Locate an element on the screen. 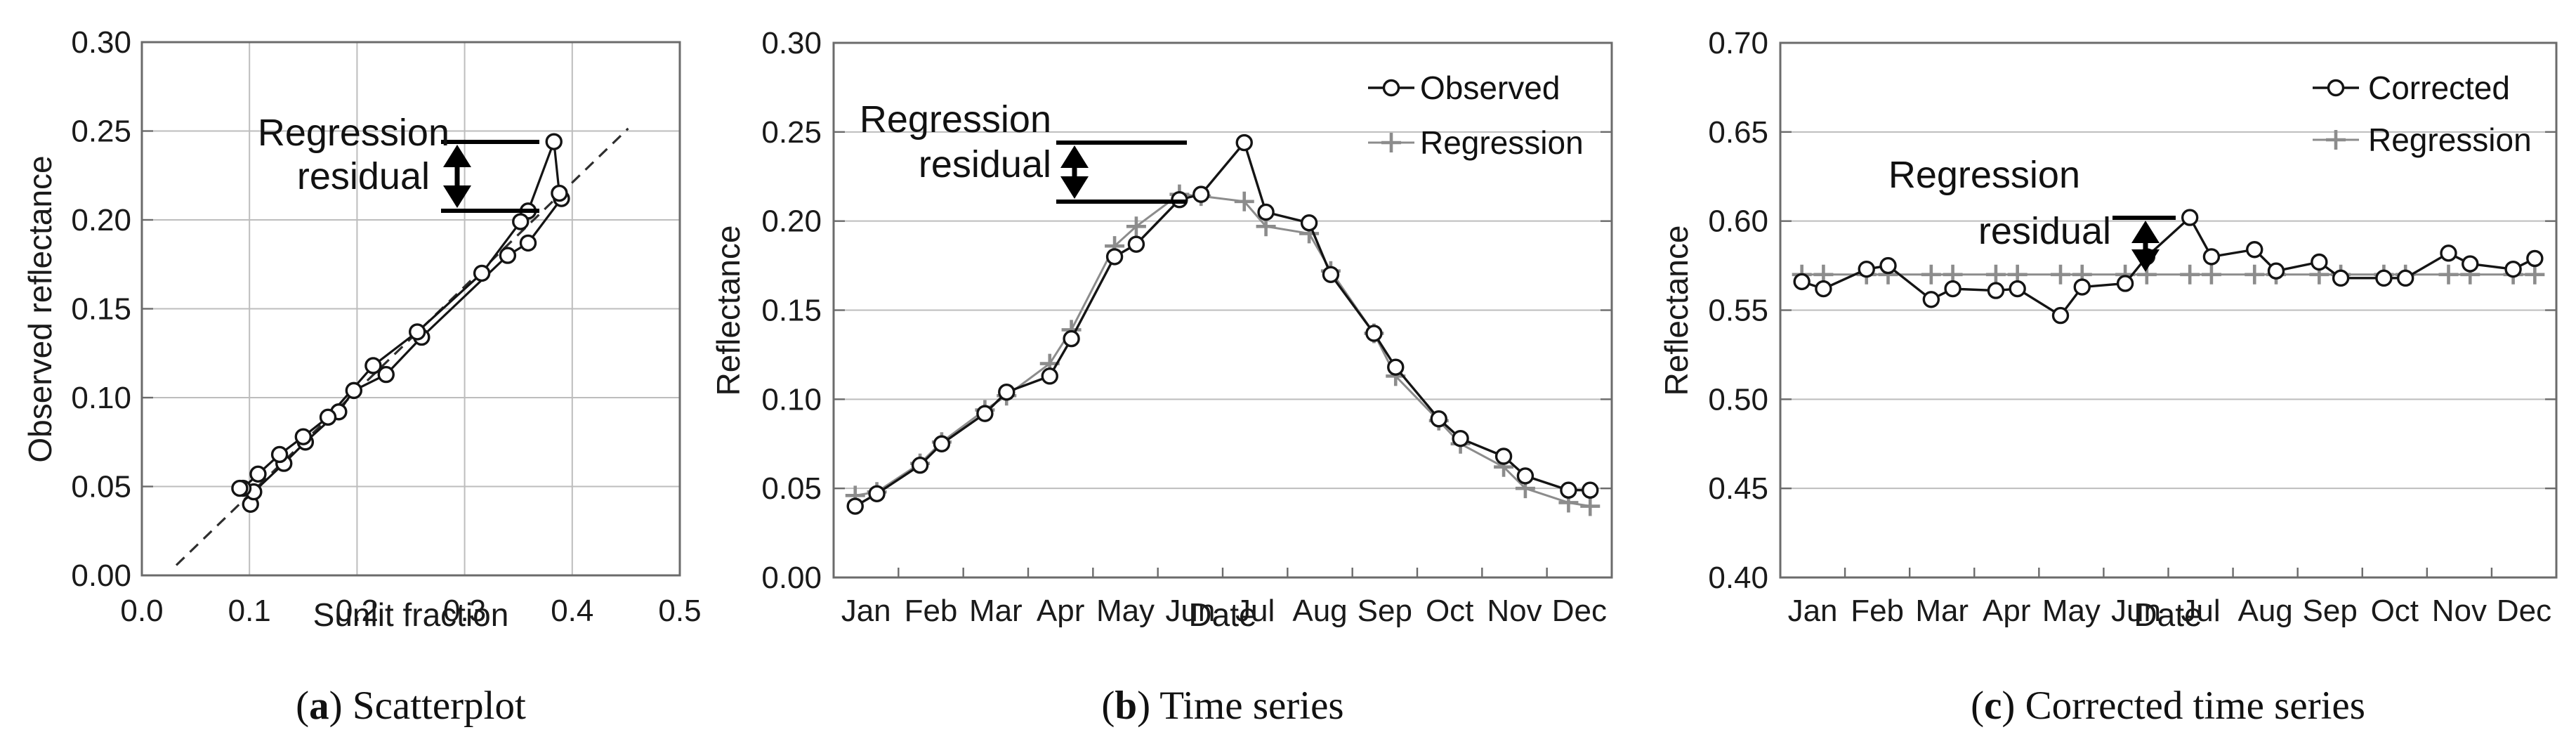 This screenshot has width=2576, height=751. y-tick-label: 0.40 is located at coordinates (1738, 578).